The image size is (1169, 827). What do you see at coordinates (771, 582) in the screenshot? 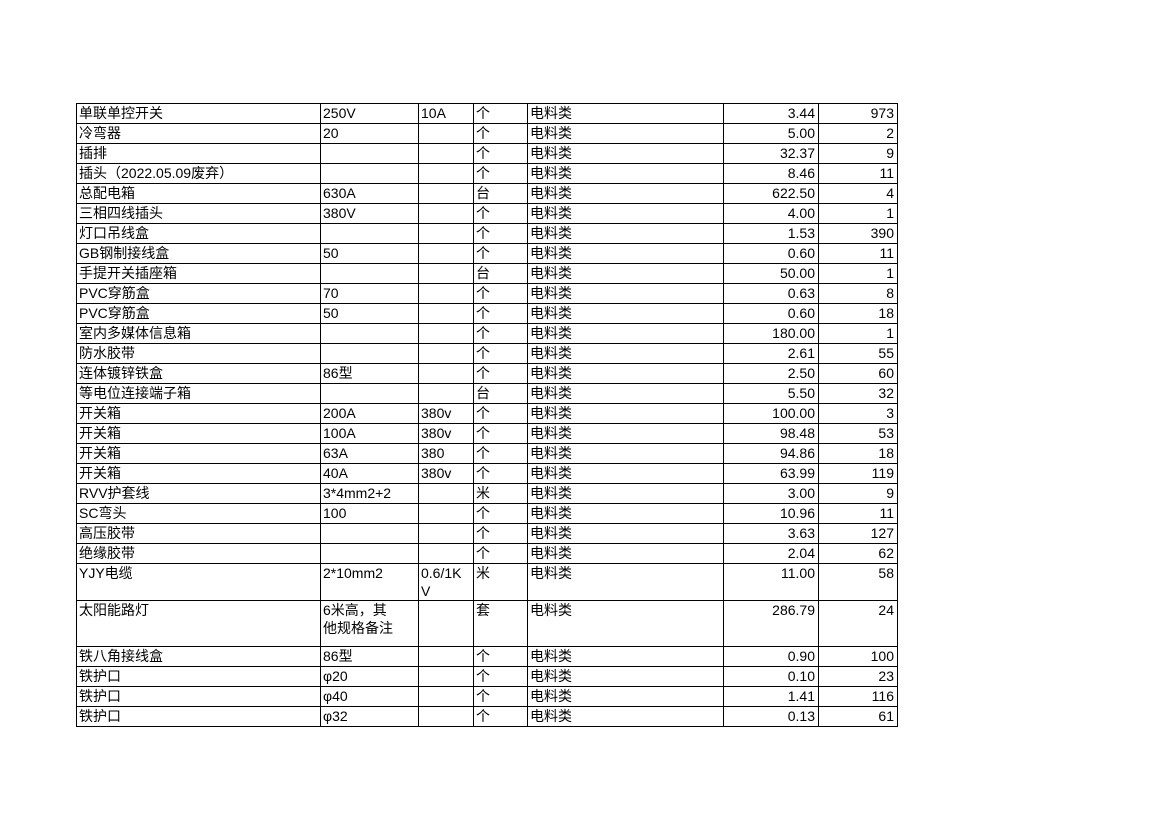
I see `cell-price: 11.00` at bounding box center [771, 582].